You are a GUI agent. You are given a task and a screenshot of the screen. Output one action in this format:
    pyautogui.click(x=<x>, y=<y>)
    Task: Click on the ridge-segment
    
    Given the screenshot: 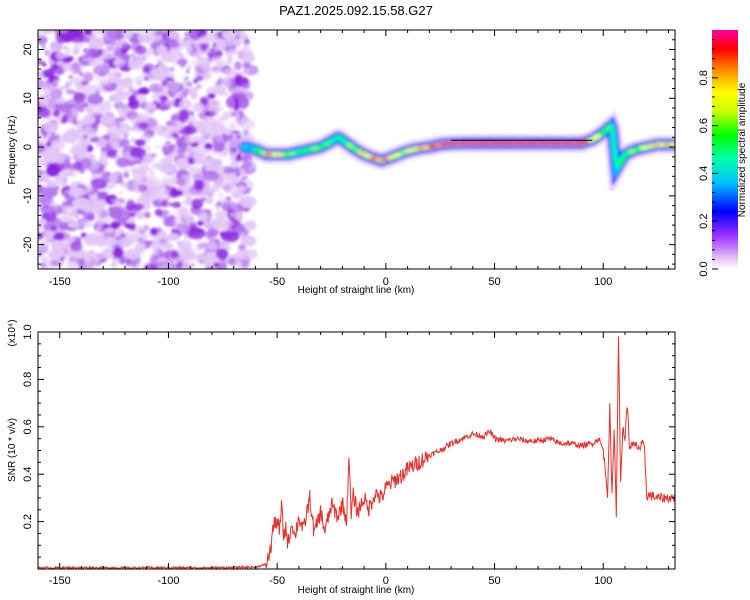 What is the action you would take?
    pyautogui.click(x=613, y=142)
    